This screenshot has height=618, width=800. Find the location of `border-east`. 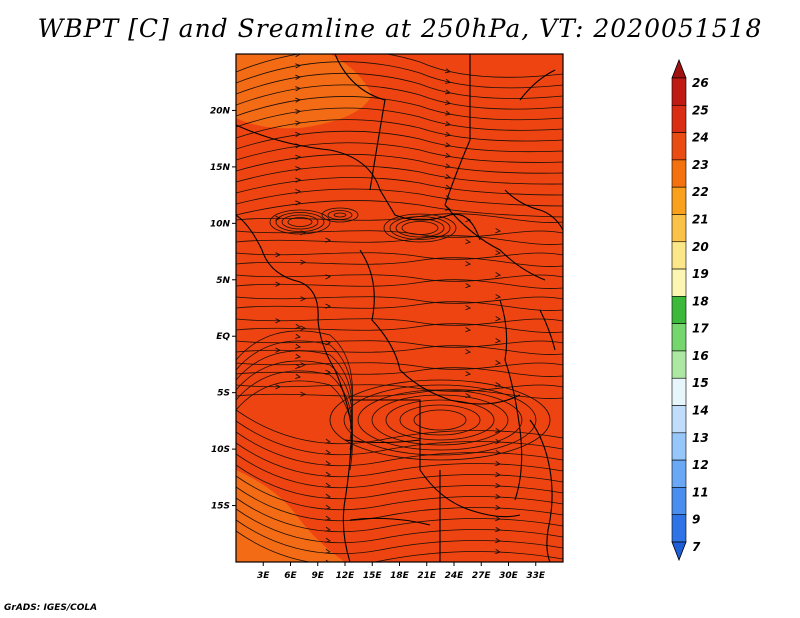

border-east is located at coordinates (542, 435).